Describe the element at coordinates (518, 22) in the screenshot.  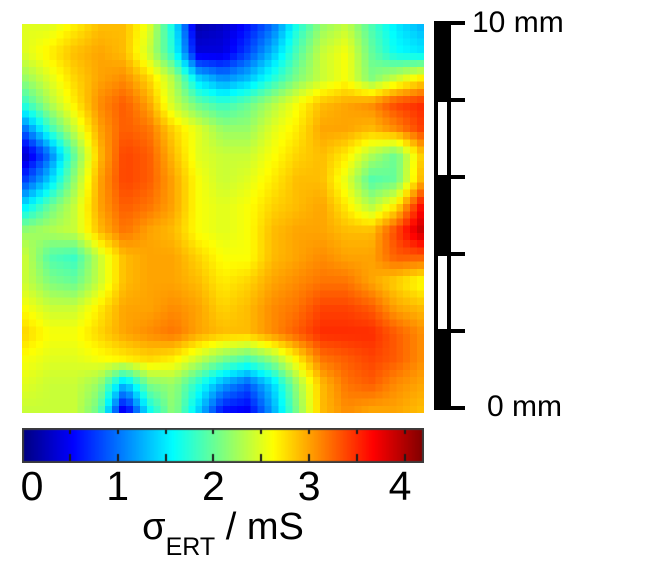
I see `scale-bar-top-label: 10 mm` at that location.